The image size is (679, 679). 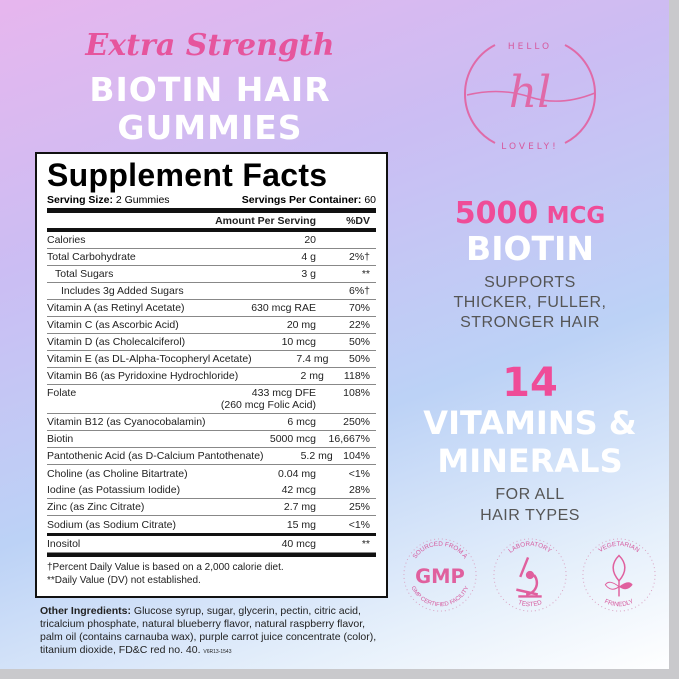 What do you see at coordinates (122, 291) in the screenshot?
I see `nutrient-name: Includes 3g Added Sugars` at bounding box center [122, 291].